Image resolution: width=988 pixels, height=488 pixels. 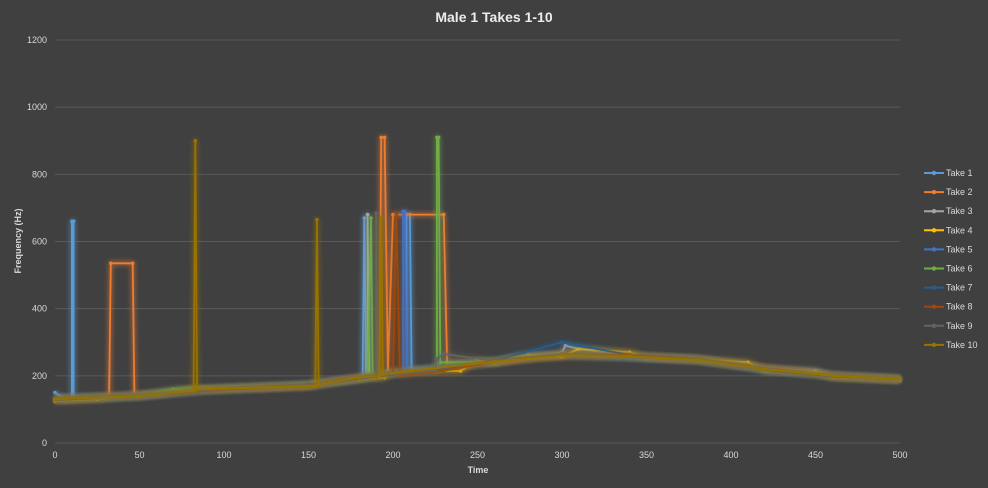 What do you see at coordinates (37, 107) in the screenshot?
I see `y-tick-label: 1000` at bounding box center [37, 107].